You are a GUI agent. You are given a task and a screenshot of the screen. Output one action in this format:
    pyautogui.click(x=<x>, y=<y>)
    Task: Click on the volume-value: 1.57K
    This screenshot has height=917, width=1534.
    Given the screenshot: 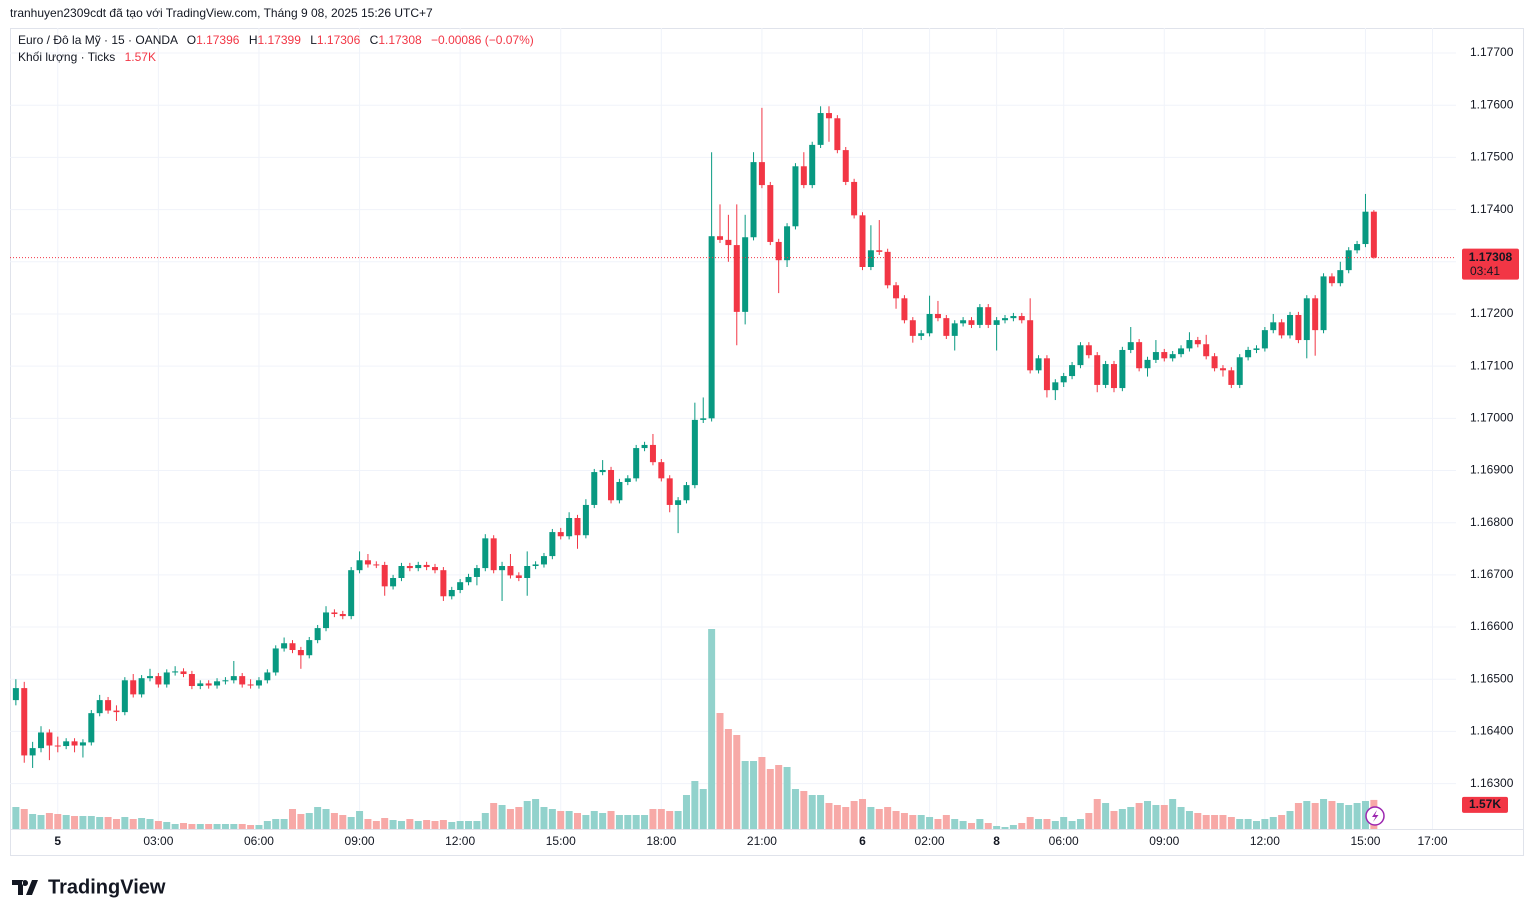 What is the action you would take?
    pyautogui.click(x=140, y=57)
    